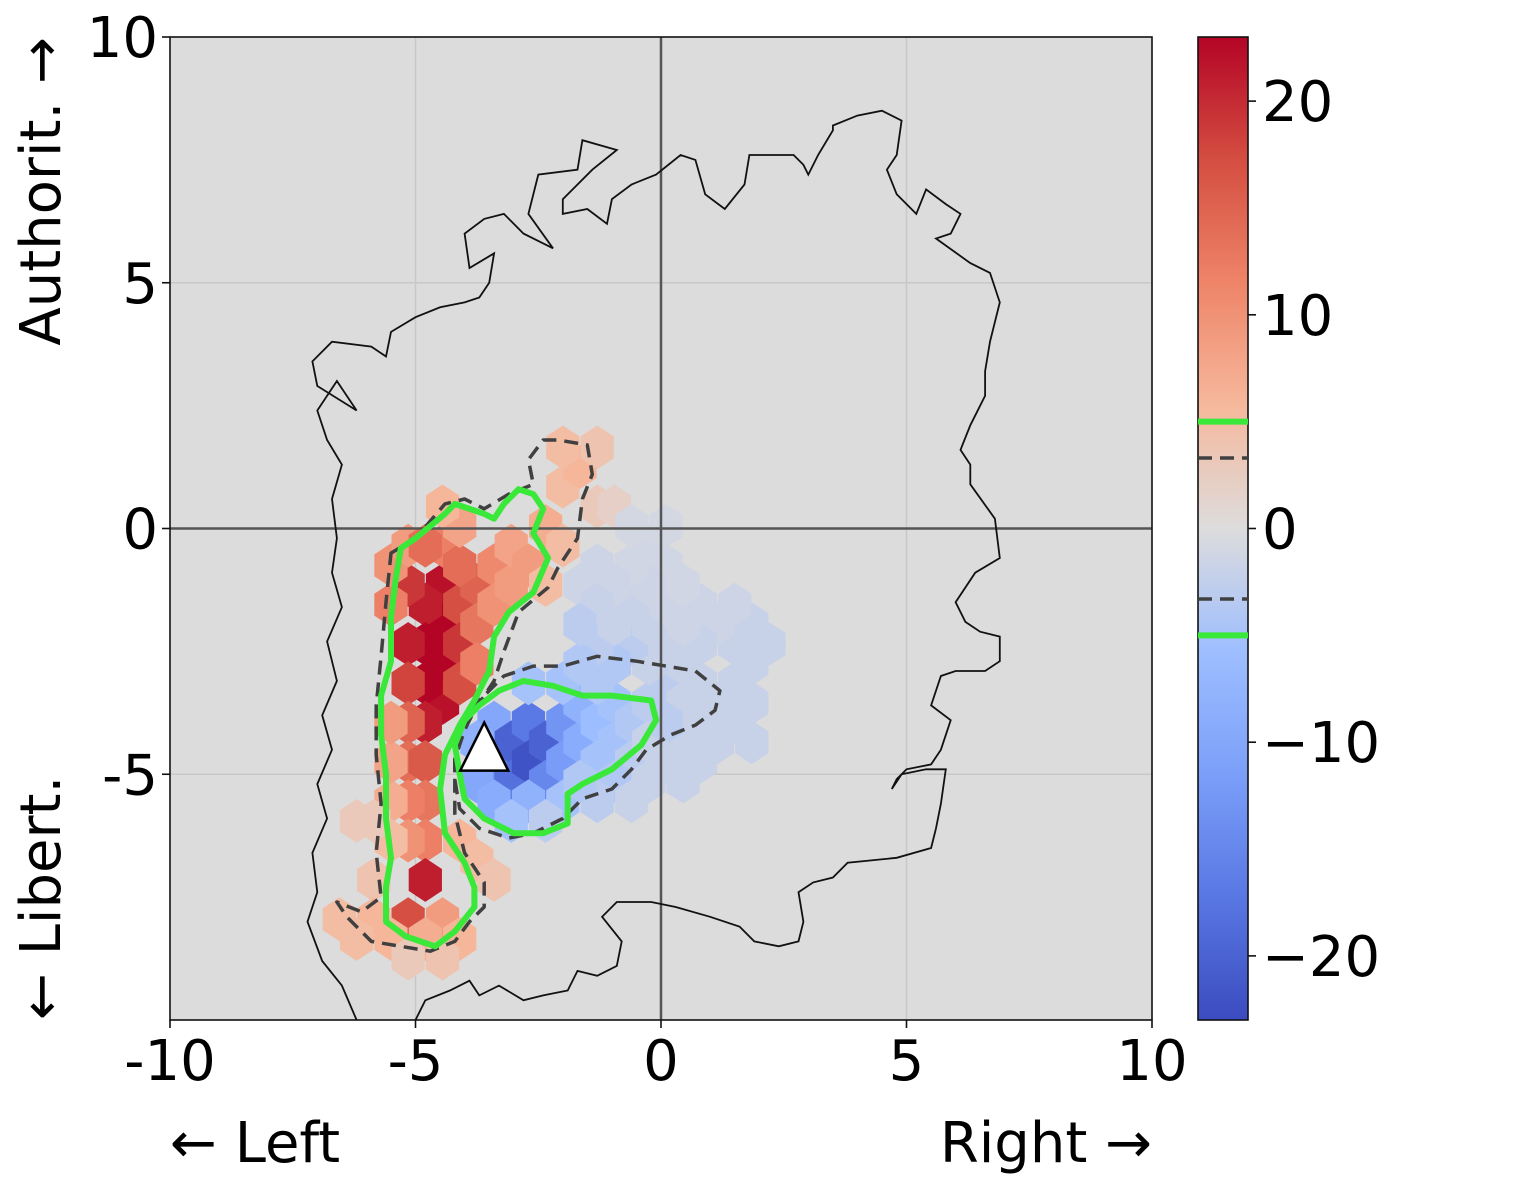 This screenshot has width=1532, height=1189. Describe the element at coordinates (1046, 1143) in the screenshot. I see `x-axis-label-right: Right →` at that location.